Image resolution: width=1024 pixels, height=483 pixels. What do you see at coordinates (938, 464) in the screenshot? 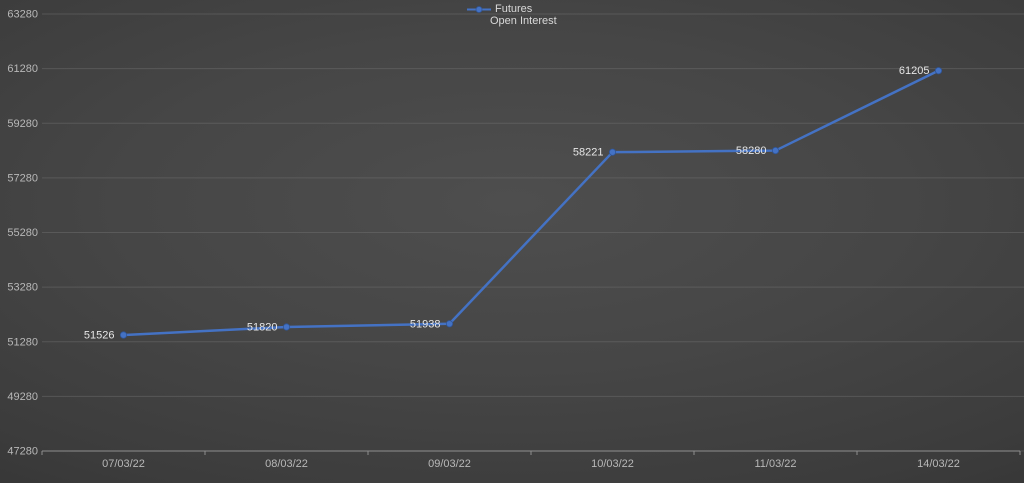
I see `x-axis-label: 14/03/22` at bounding box center [938, 464].